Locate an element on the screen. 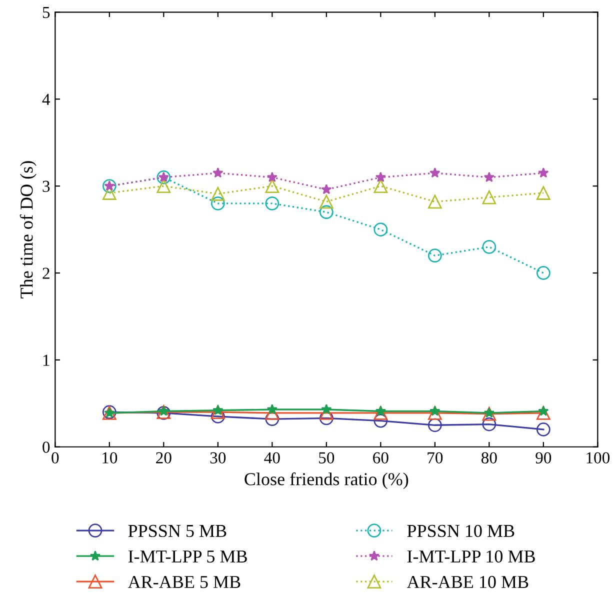 The image size is (613, 608). y-tick-label: 2 is located at coordinates (46, 273).